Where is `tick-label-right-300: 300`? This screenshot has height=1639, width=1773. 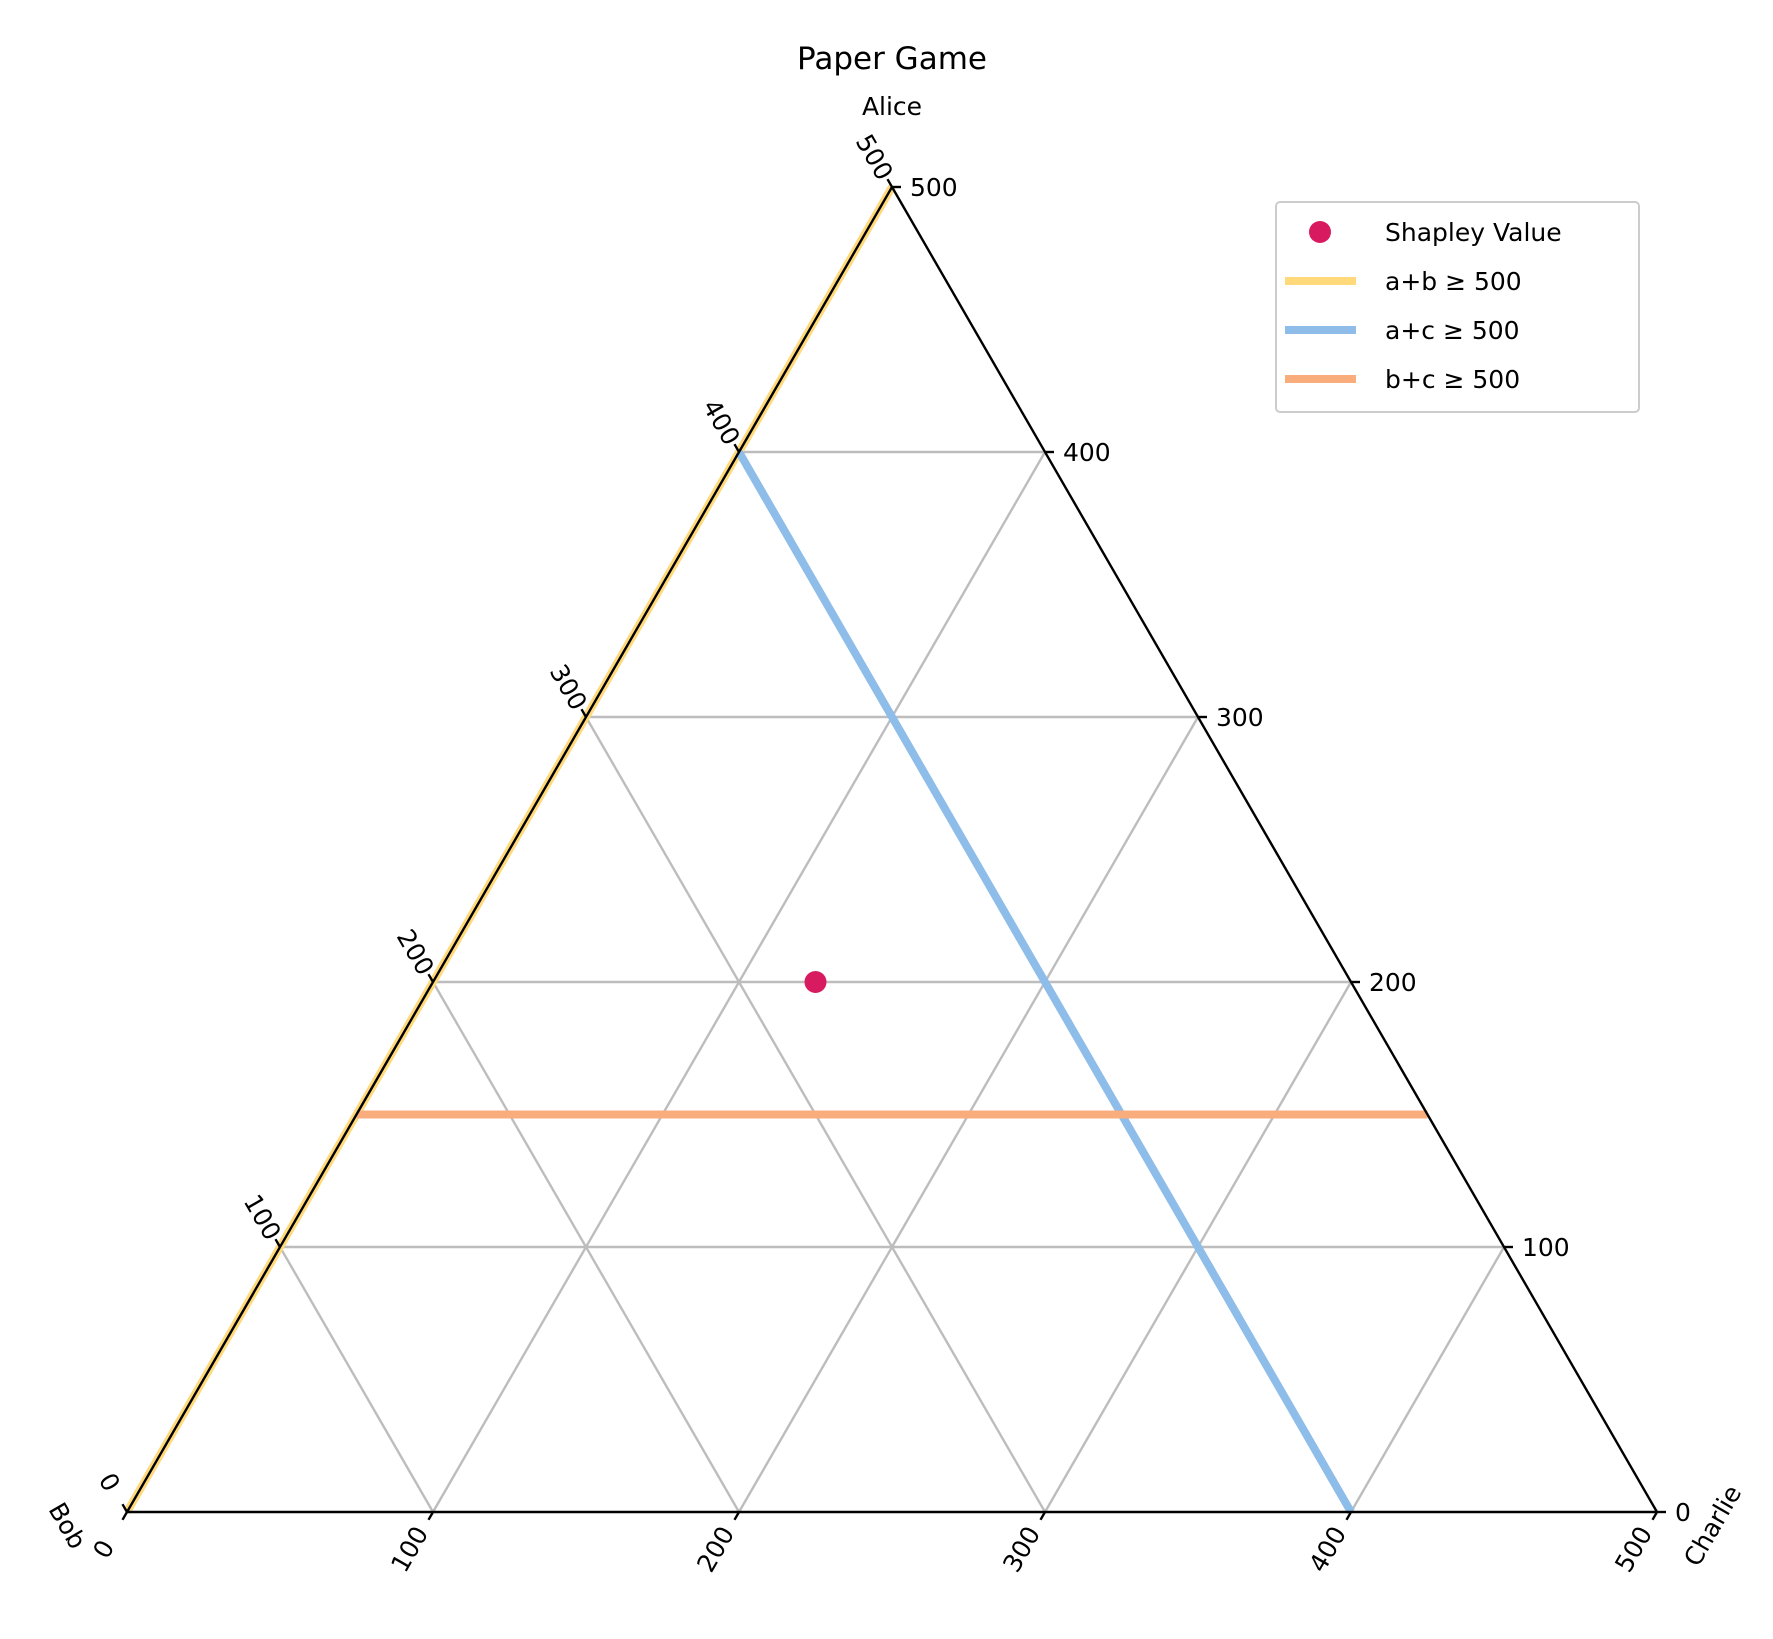 tick-label-right-300: 300 is located at coordinates (1240, 717).